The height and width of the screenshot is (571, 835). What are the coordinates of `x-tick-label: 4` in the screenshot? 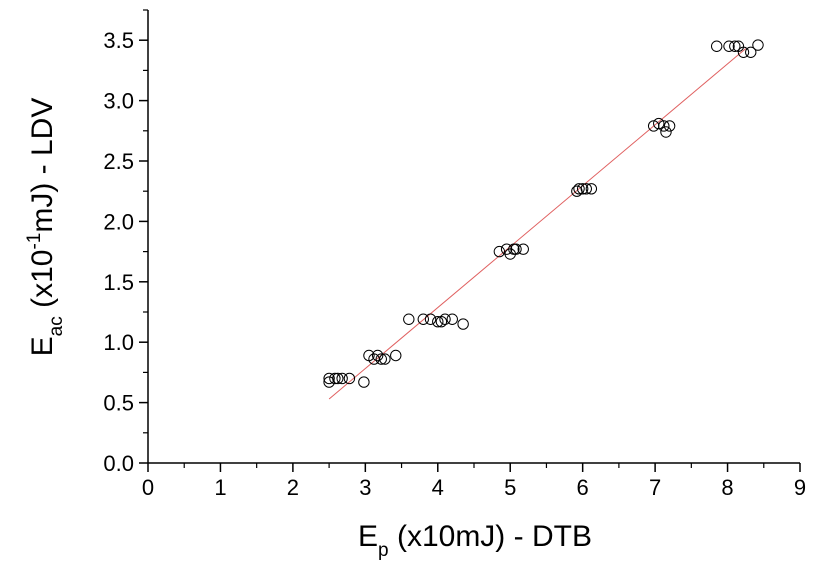 It's located at (438, 487).